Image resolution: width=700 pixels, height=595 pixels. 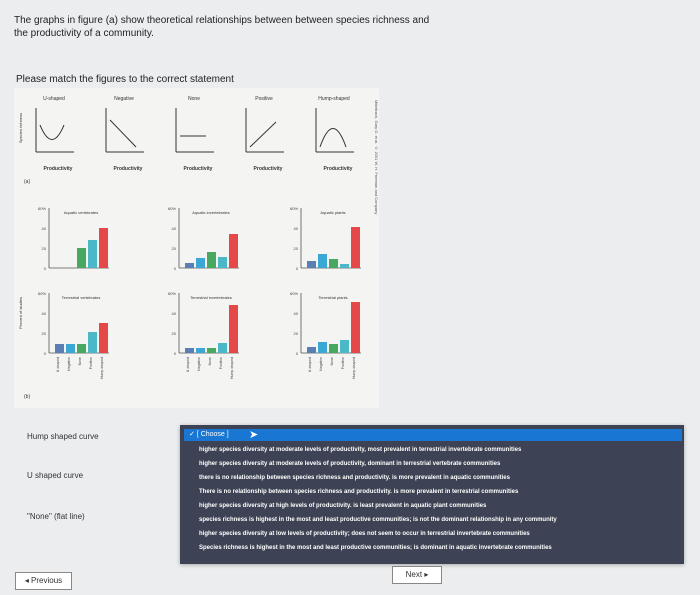 What do you see at coordinates (334, 99) in the screenshot?
I see `curve-type-label: Hump-shaped` at bounding box center [334, 99].